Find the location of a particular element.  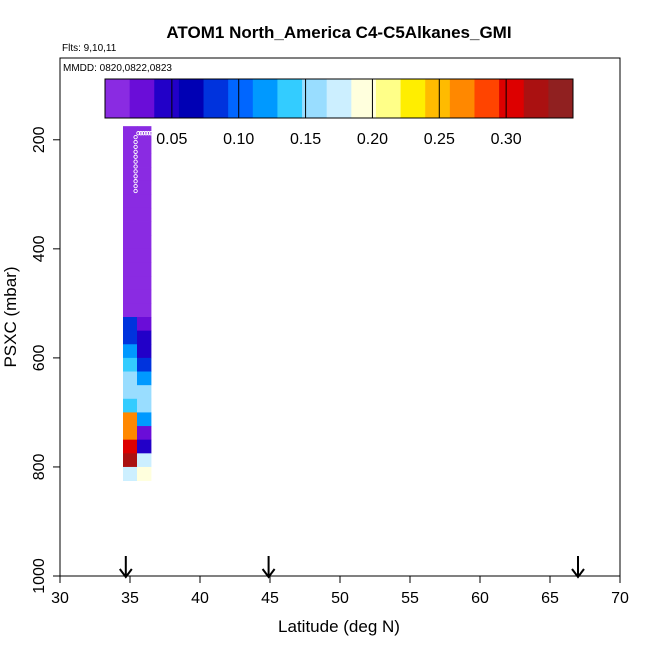

x-tick-label: 30 is located at coordinates (60, 598).